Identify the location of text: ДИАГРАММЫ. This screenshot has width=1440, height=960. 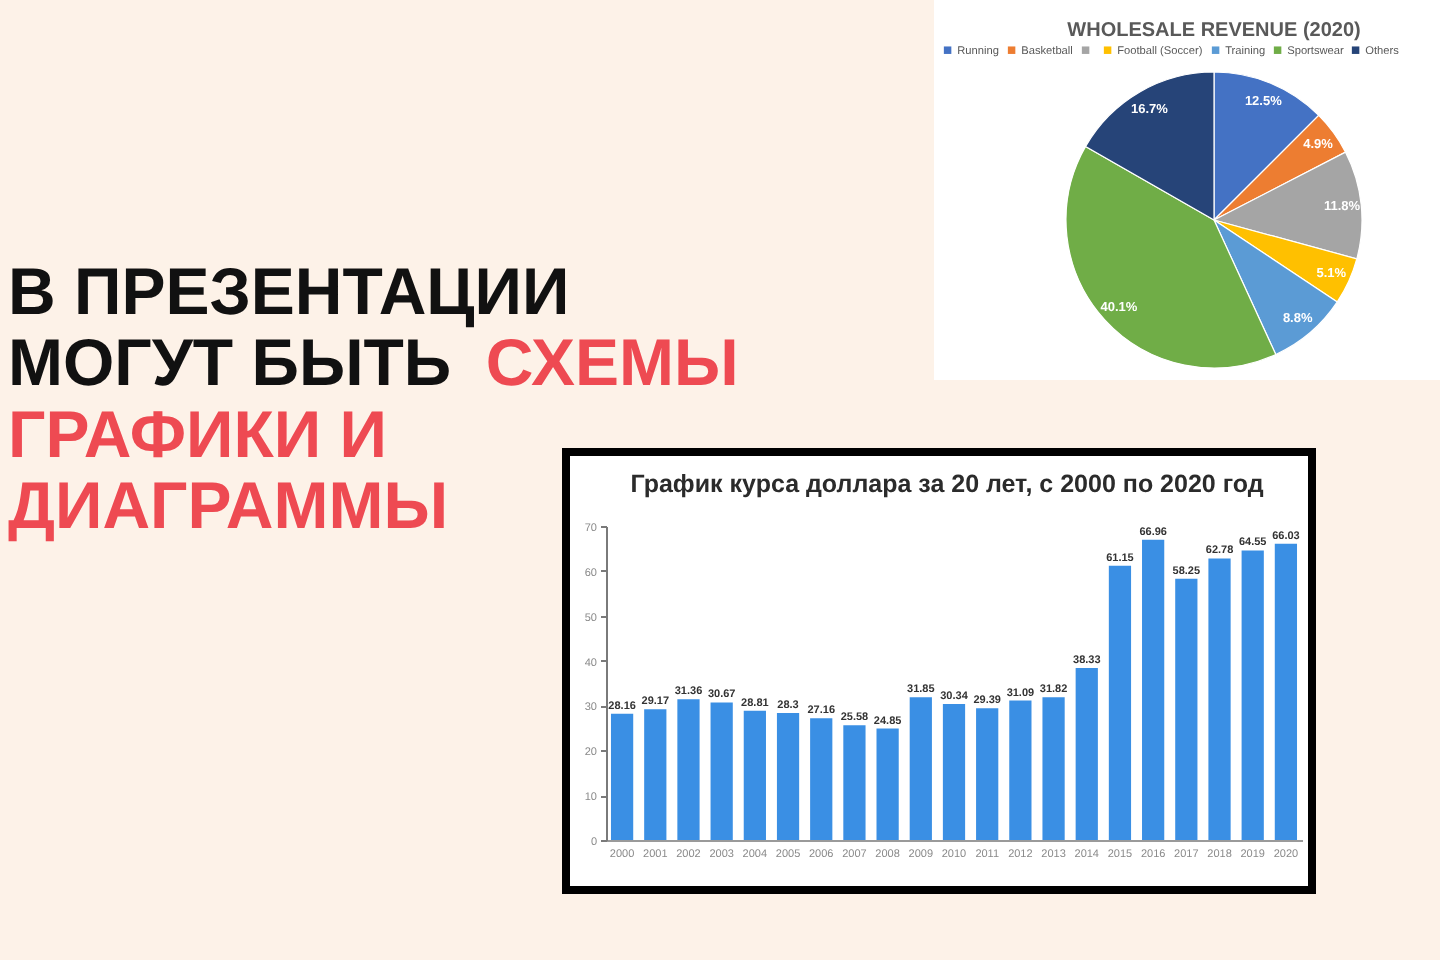
(228, 505).